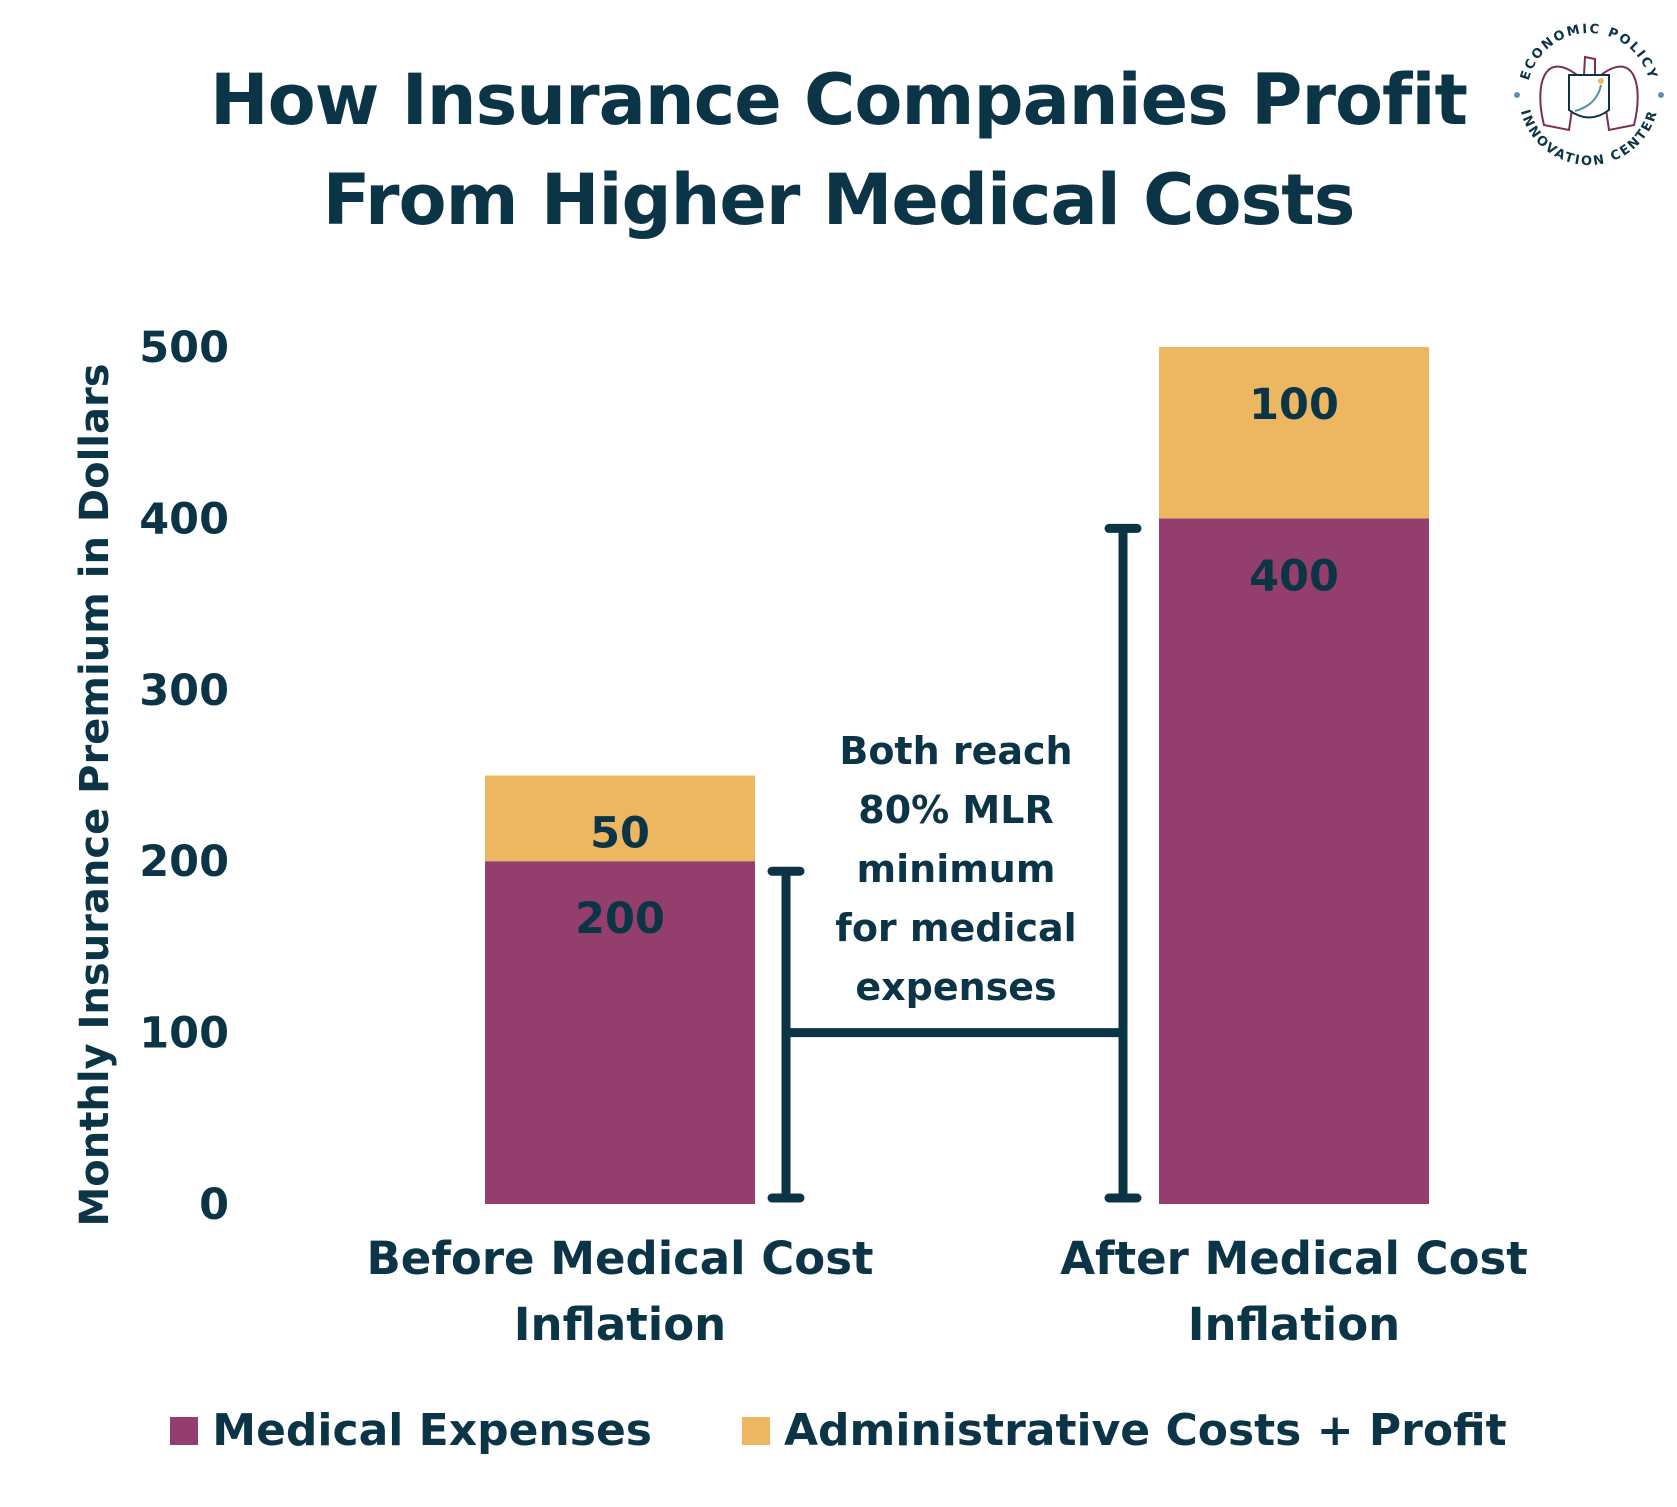 This screenshot has width=1677, height=1507. I want to click on y-tick-label: 400, so click(184, 519).